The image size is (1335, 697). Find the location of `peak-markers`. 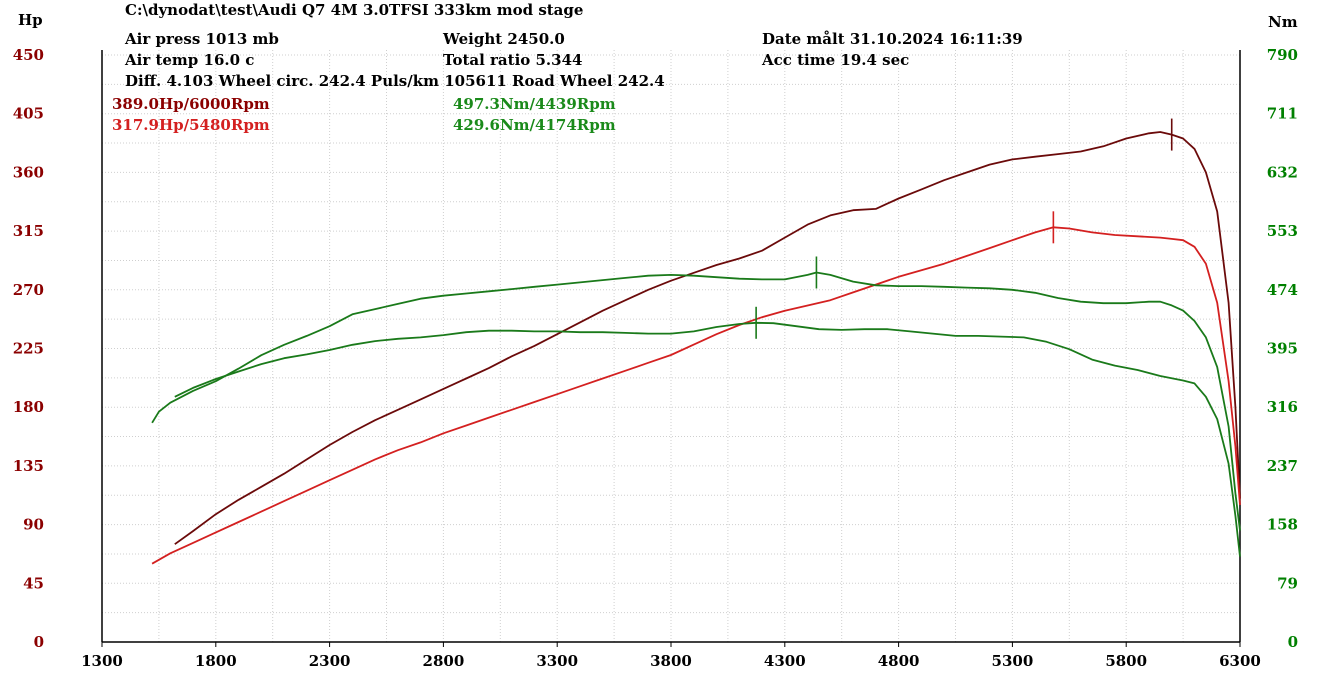

peak-markers is located at coordinates (964, 228).